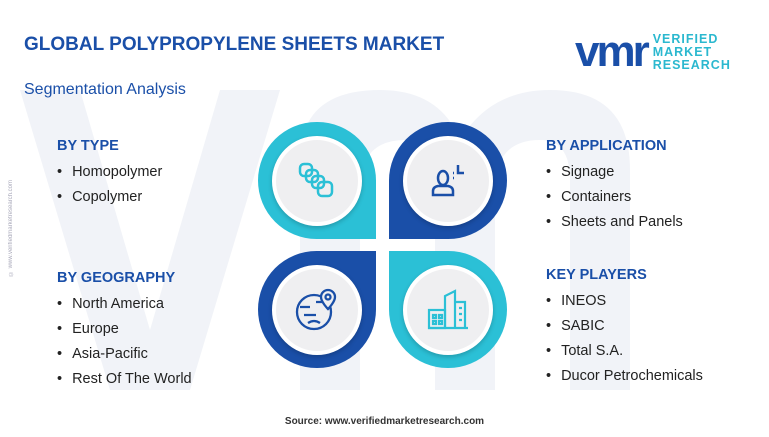  What do you see at coordinates (614, 172) in the screenshot?
I see `list-item: Signage` at bounding box center [614, 172].